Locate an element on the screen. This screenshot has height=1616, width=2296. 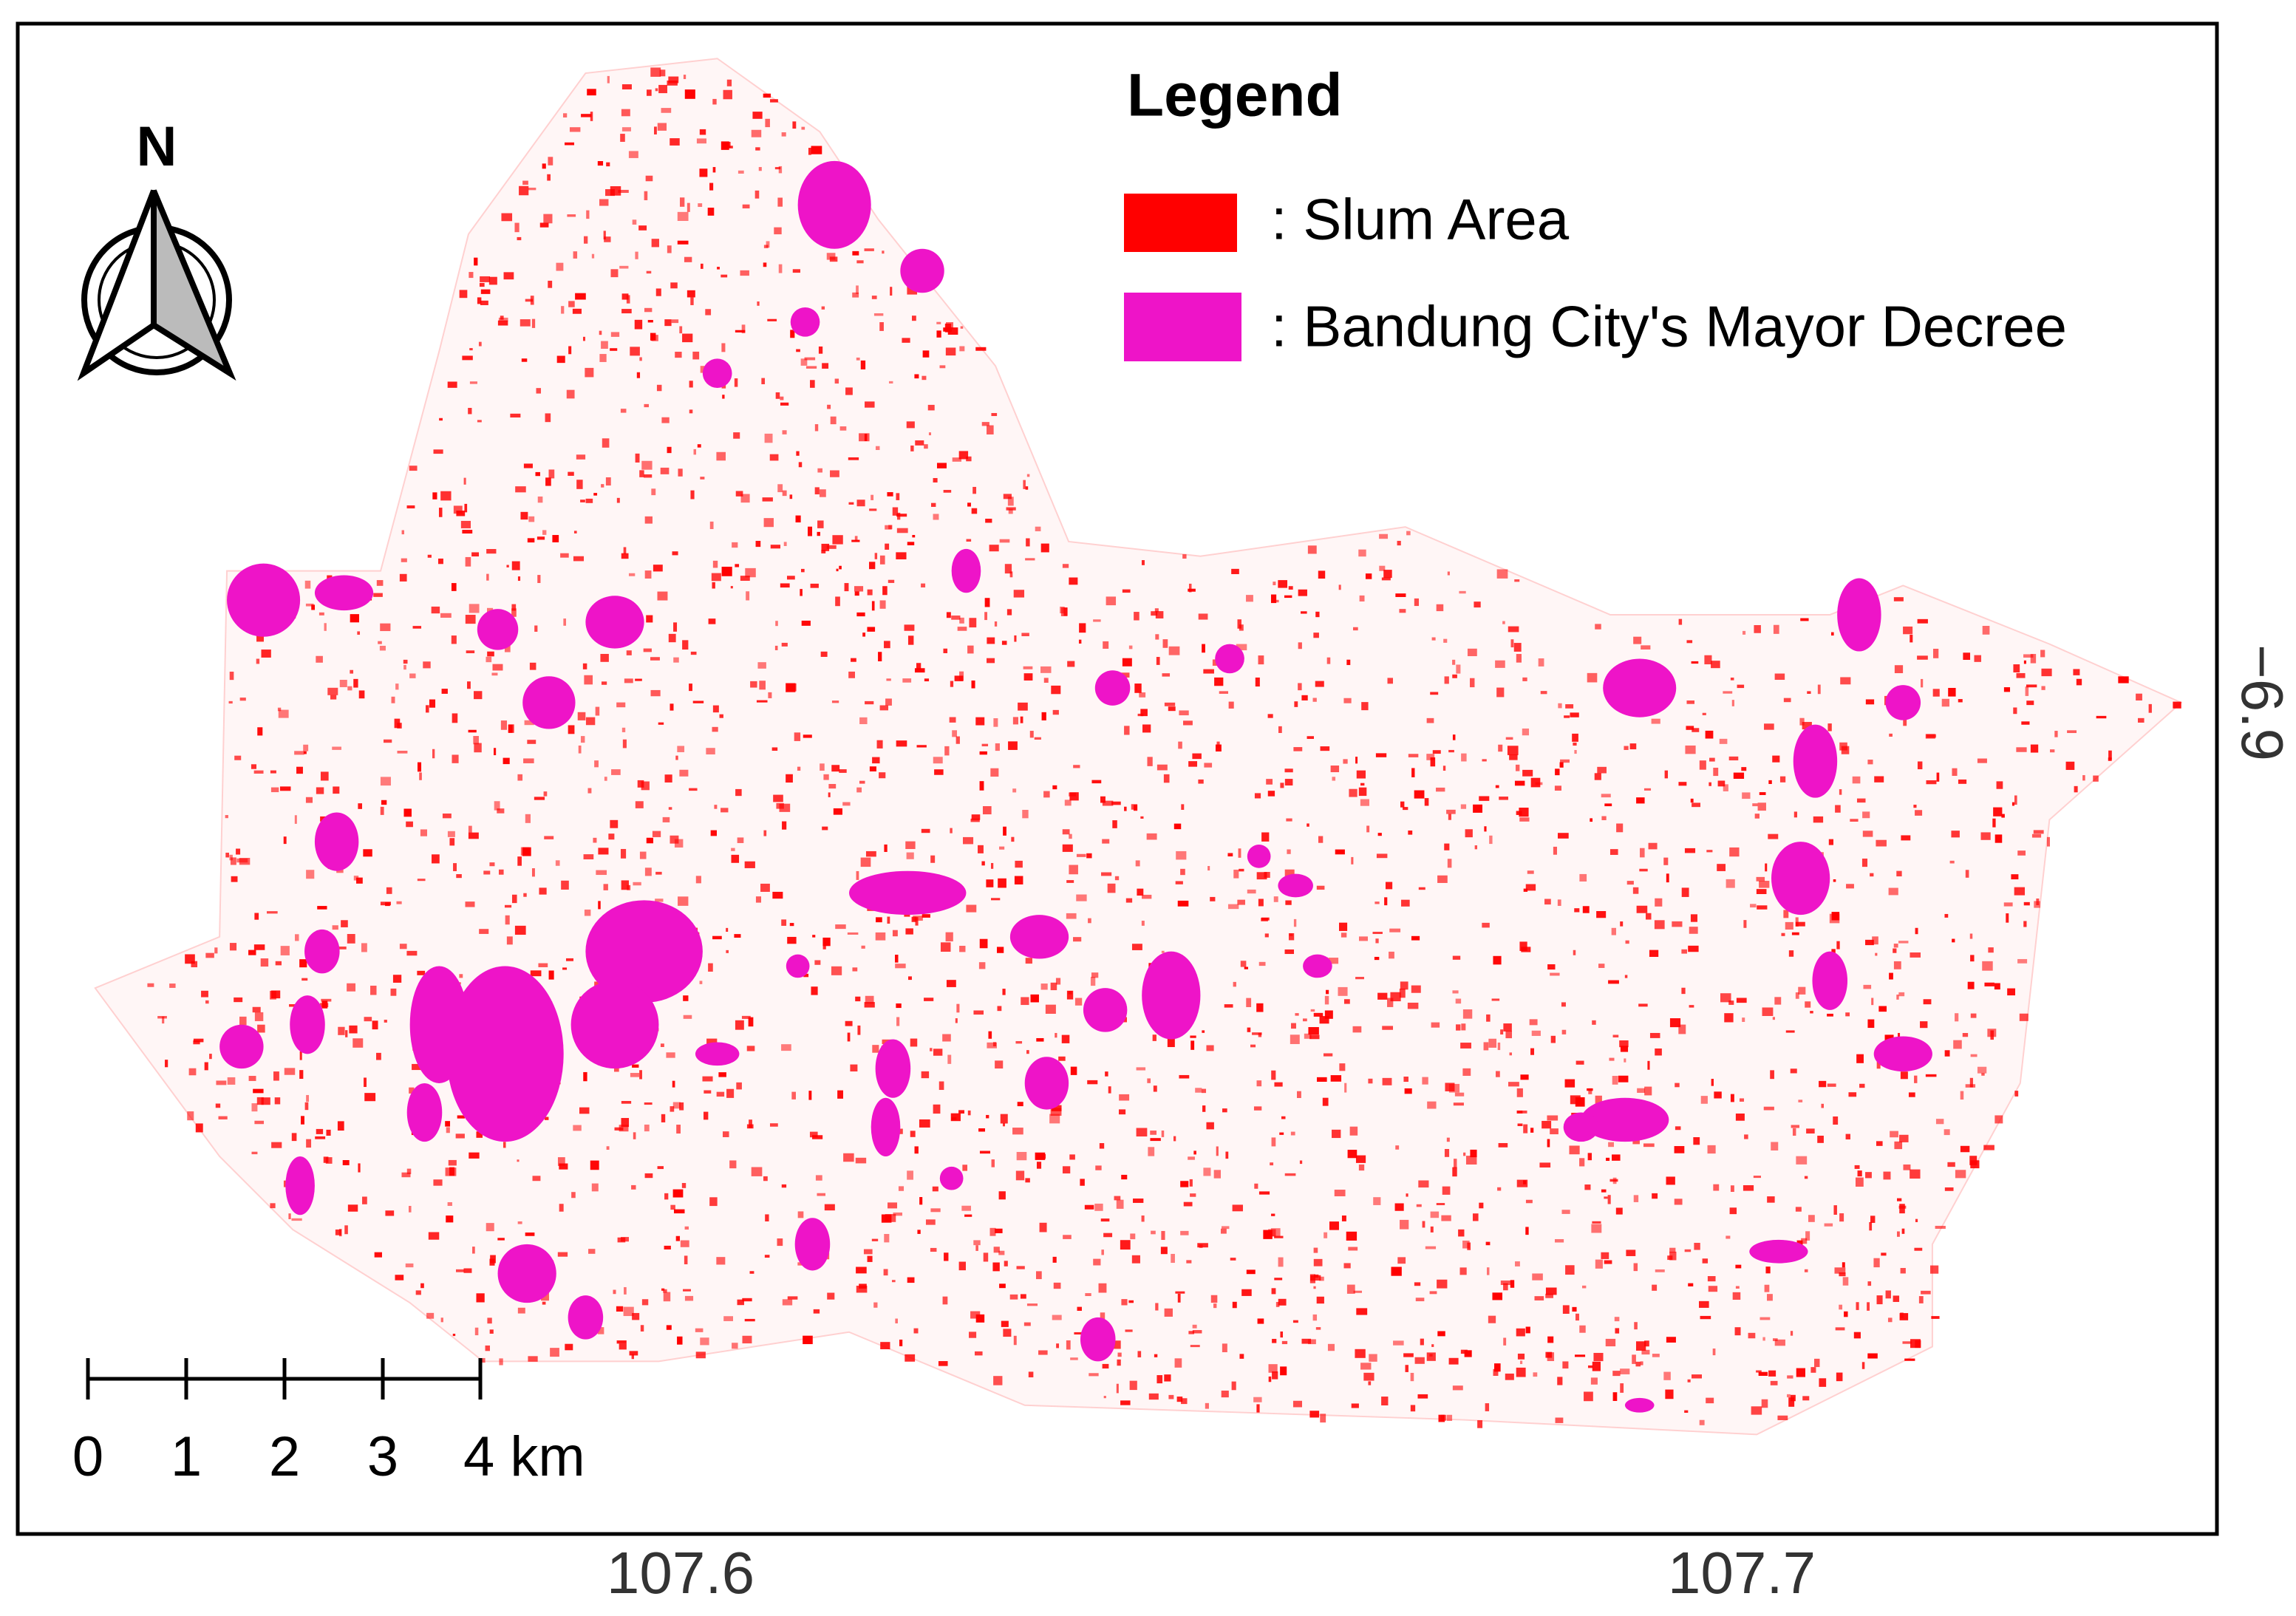
decree-area is located at coordinates (1859, 615).